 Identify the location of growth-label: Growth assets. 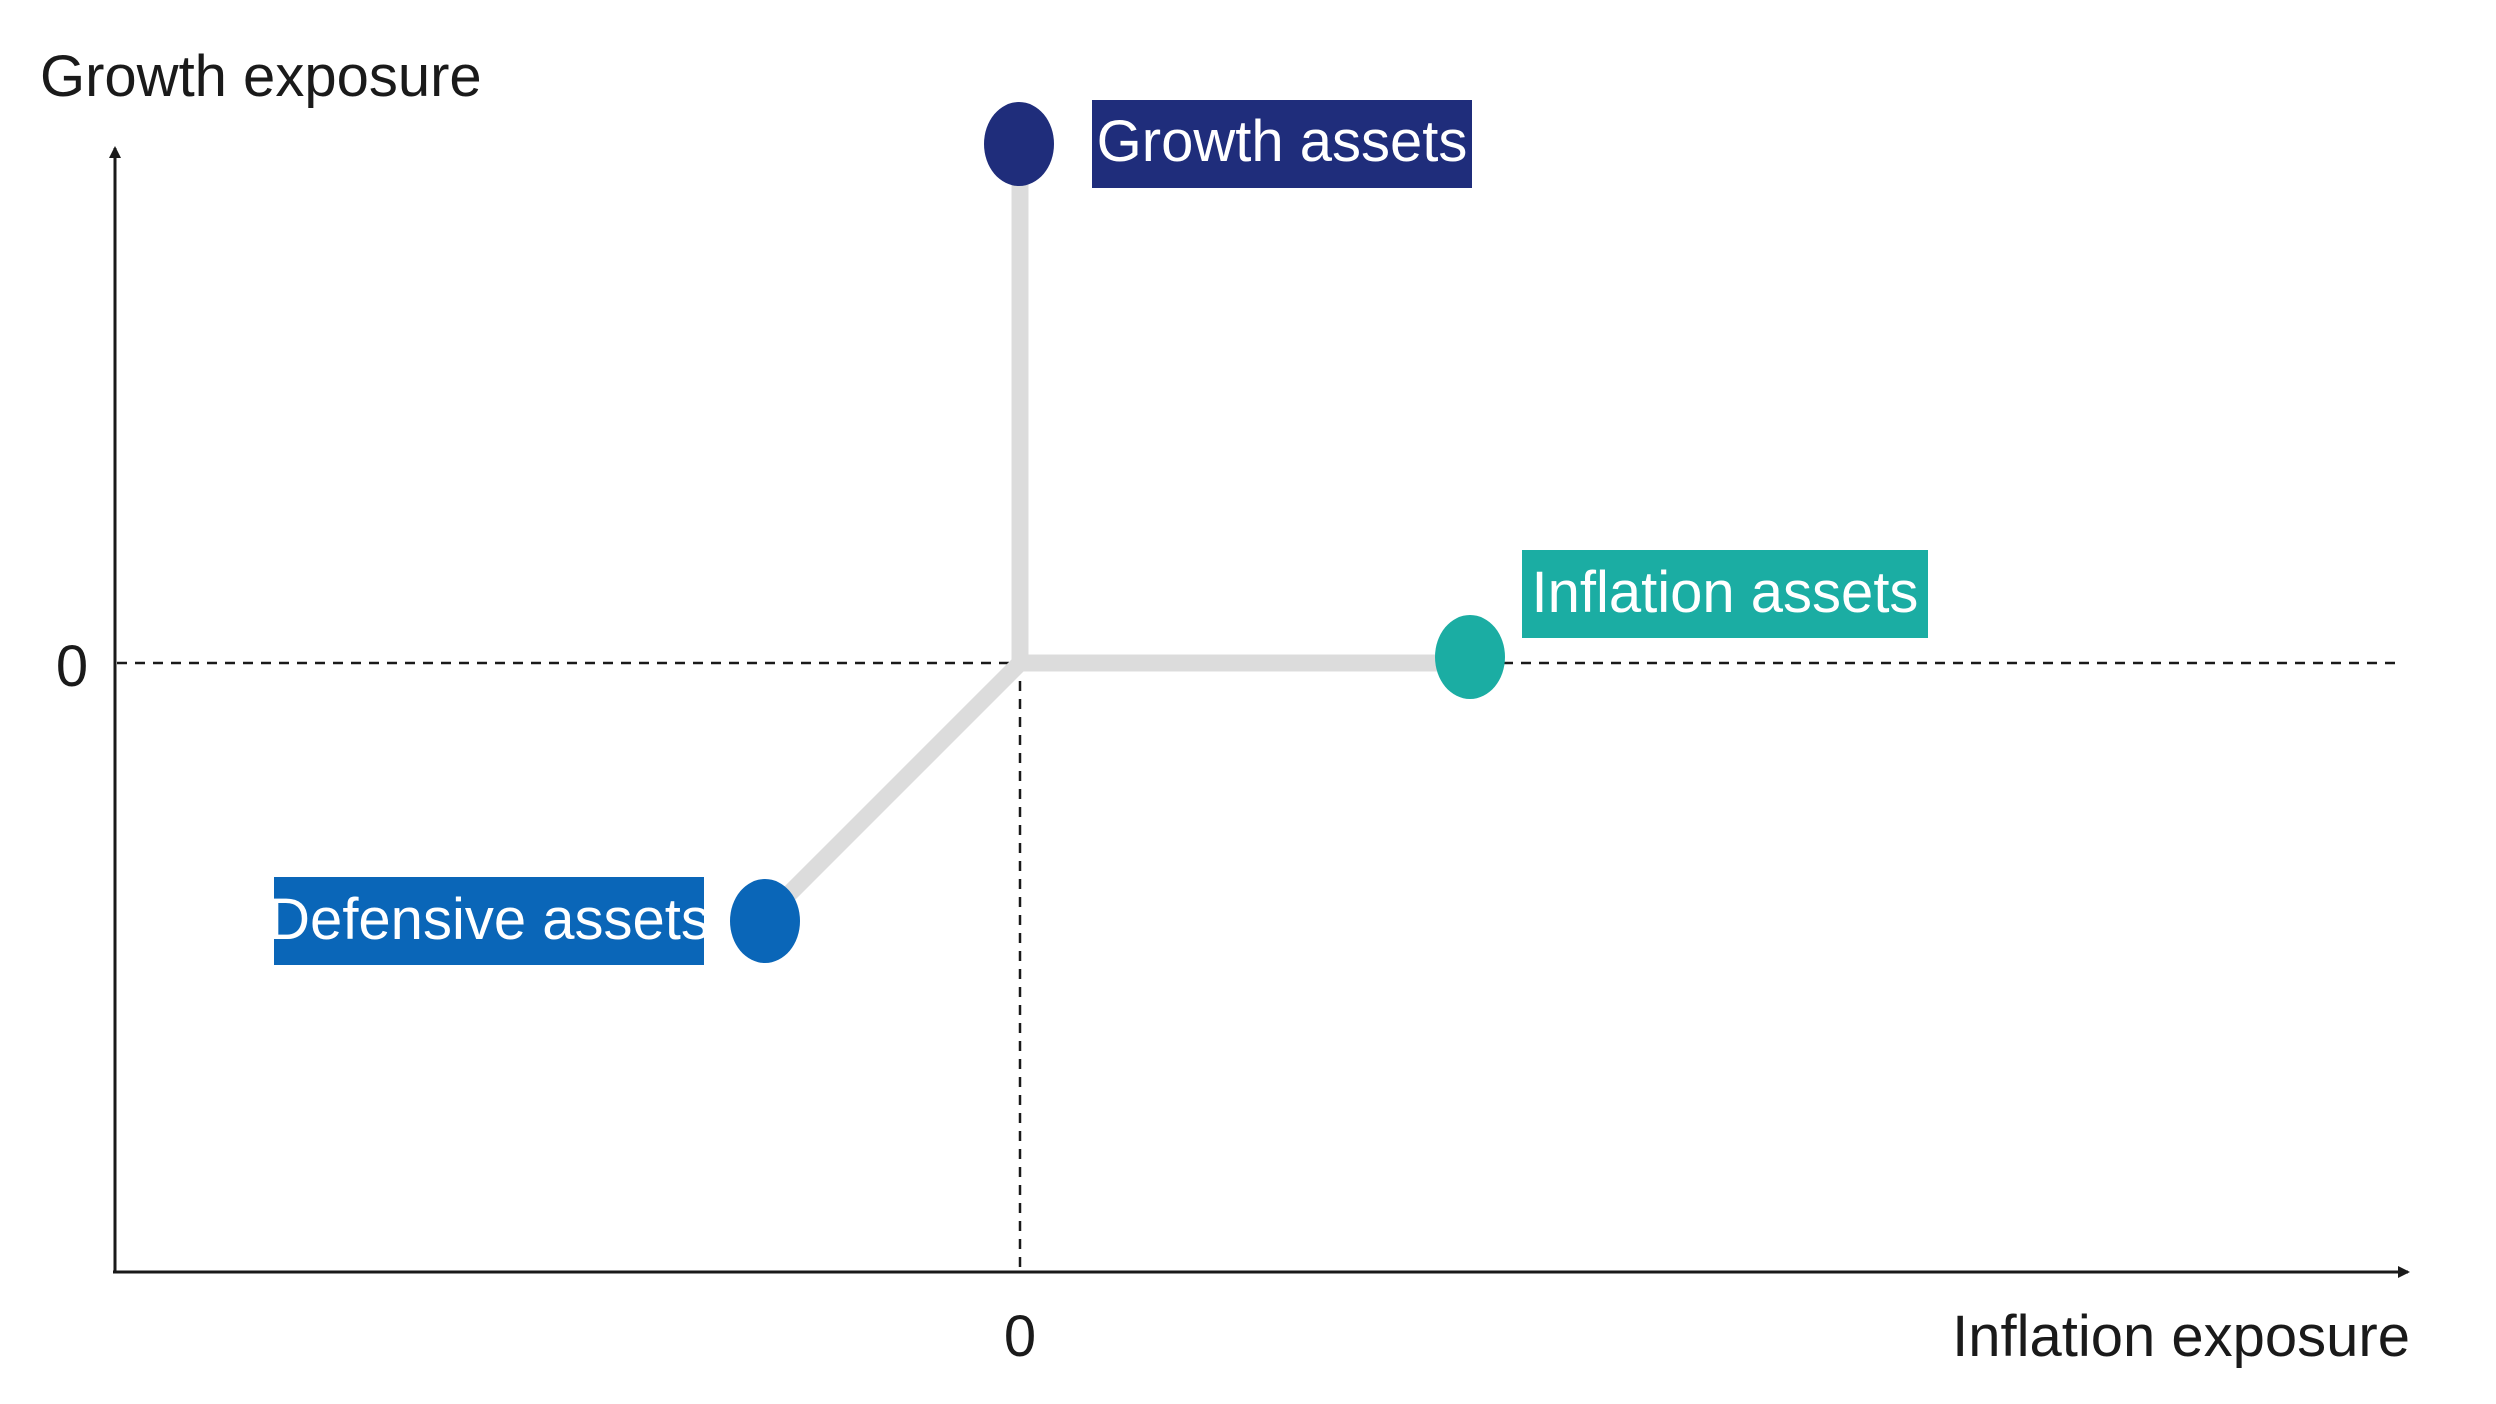
(1282, 141).